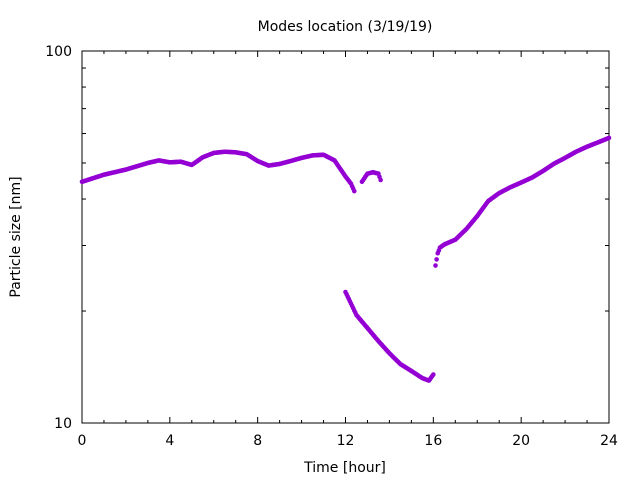  What do you see at coordinates (82, 441) in the screenshot?
I see `x-tick-label: 0` at bounding box center [82, 441].